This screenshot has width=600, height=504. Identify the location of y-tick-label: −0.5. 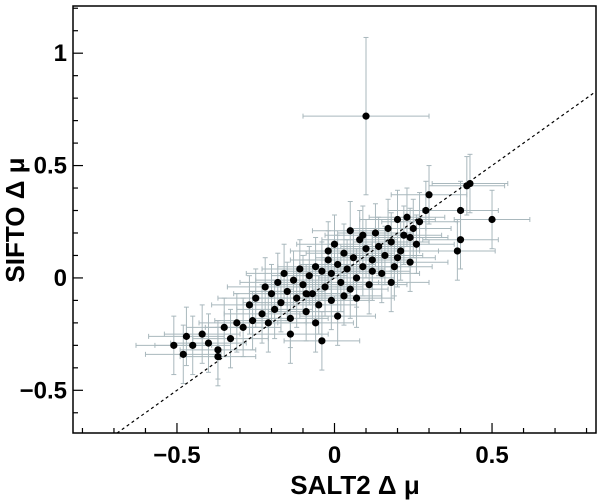
(43, 390).